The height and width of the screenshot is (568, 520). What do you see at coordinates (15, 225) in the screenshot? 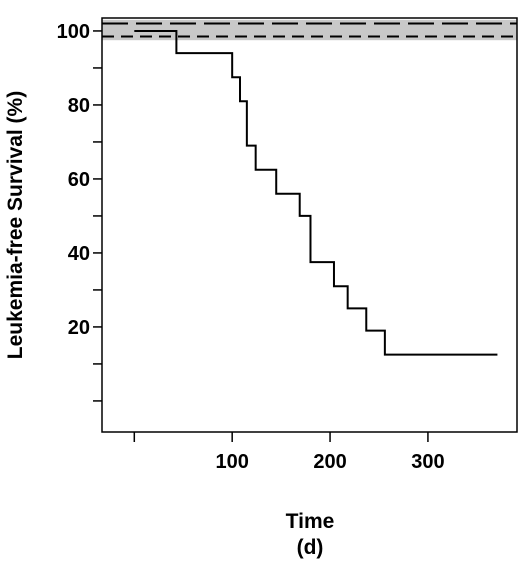
I see `y-axis-label: Leukemia-free Survival (%)` at bounding box center [15, 225].